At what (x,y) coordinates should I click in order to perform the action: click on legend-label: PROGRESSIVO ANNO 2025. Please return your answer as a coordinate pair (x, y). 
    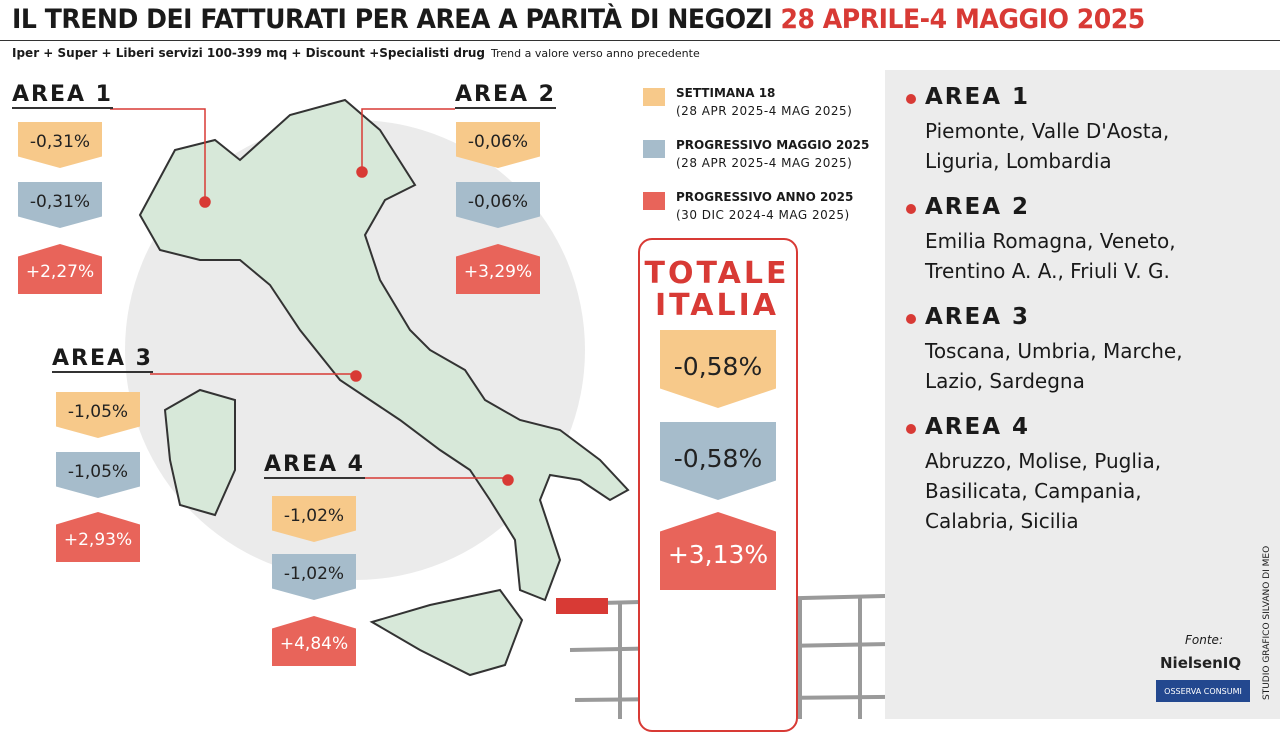
    Looking at the image, I should click on (765, 197).